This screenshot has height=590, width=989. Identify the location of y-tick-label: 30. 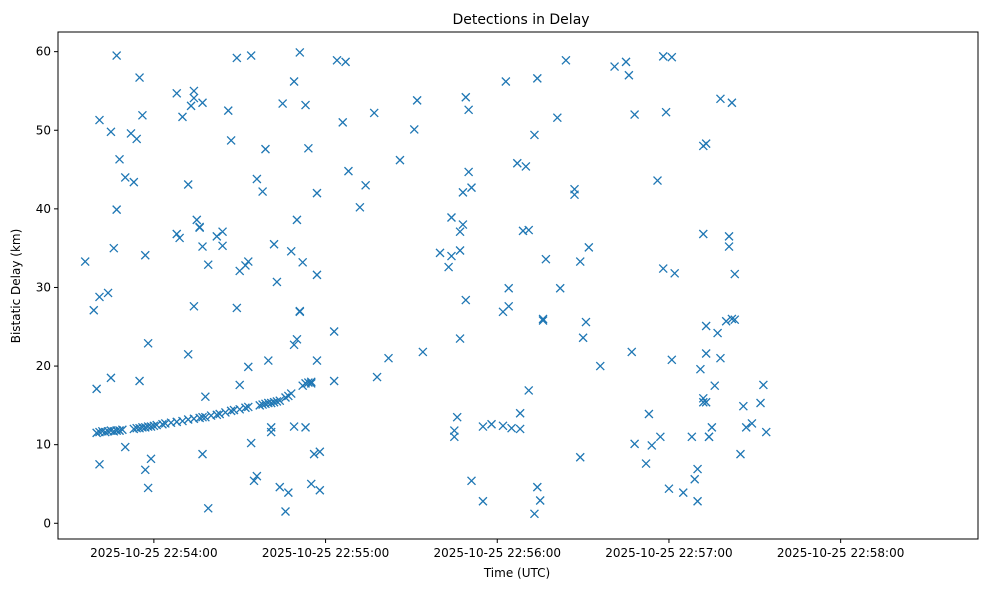
(43, 287).